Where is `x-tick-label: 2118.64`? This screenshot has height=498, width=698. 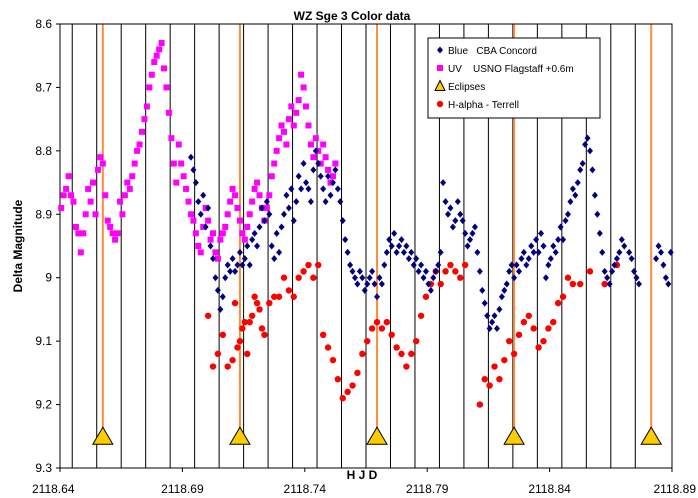
x-tick-label: 2118.64 is located at coordinates (53, 489).